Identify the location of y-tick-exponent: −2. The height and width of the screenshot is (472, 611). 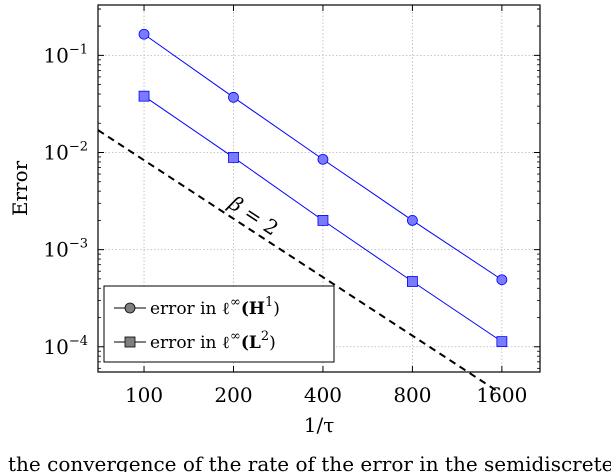
(78, 147).